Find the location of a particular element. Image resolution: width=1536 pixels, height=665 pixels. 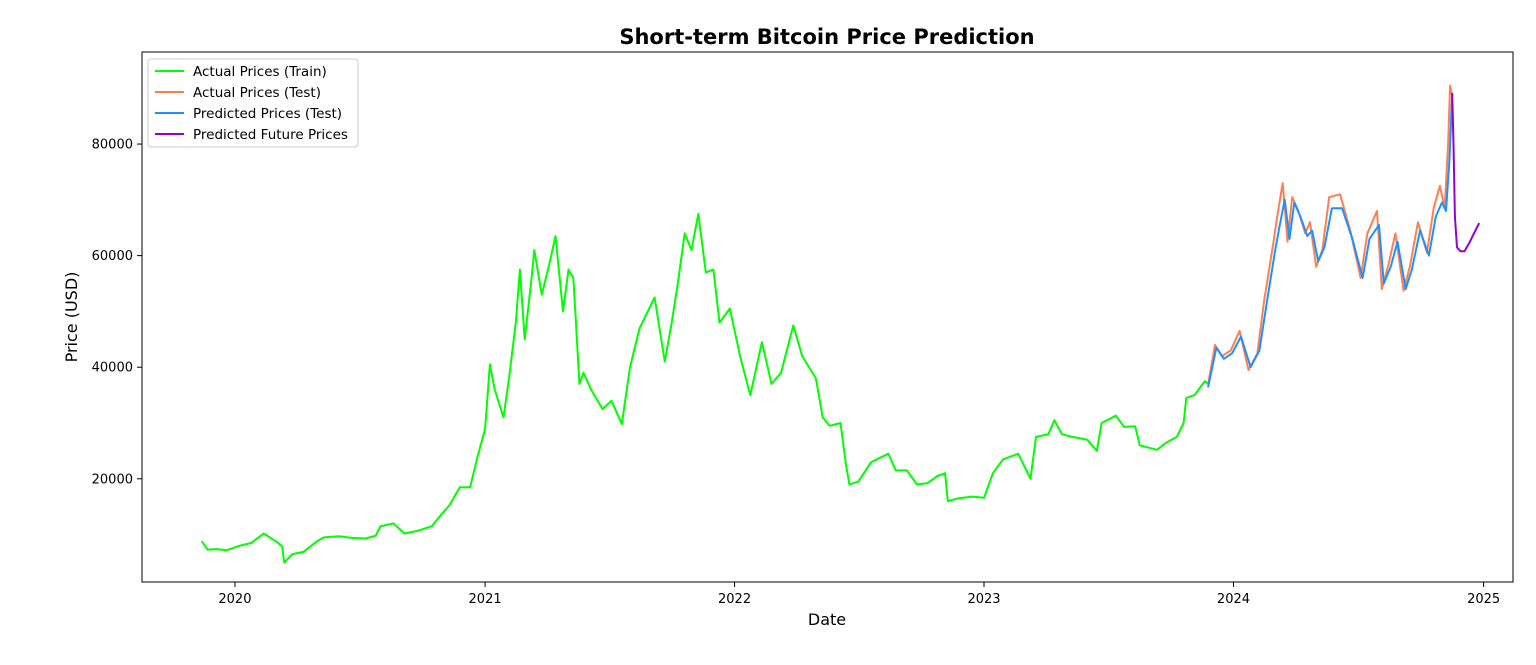

y-tick-label: 60000 is located at coordinates (112, 256).